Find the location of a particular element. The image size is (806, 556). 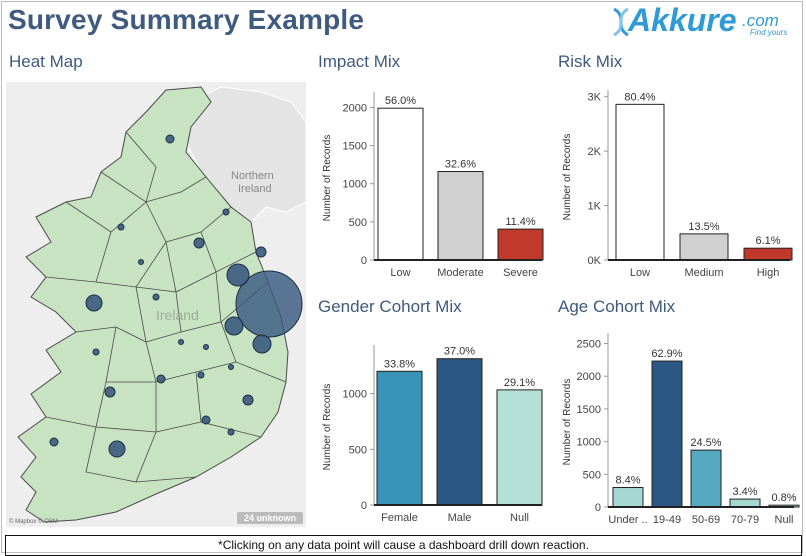

y-tick-label: 2K is located at coordinates (595, 152).